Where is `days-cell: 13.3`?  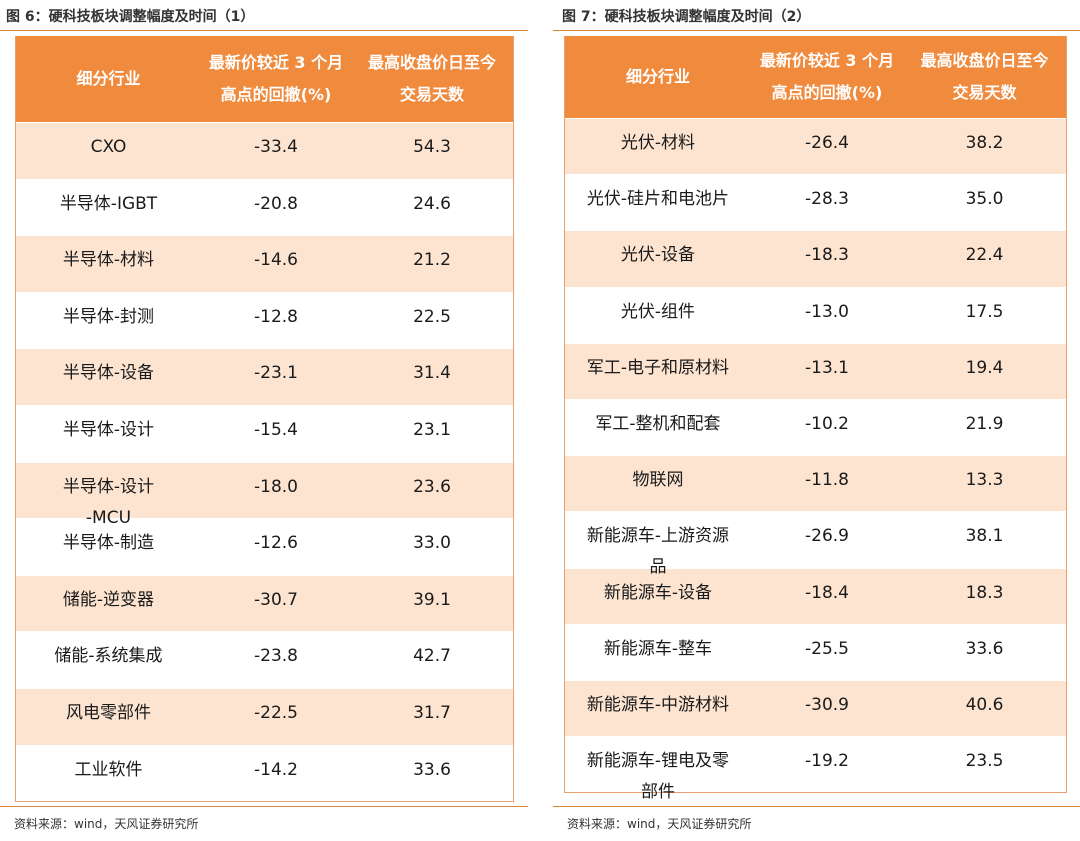
days-cell: 13.3 is located at coordinates (984, 480).